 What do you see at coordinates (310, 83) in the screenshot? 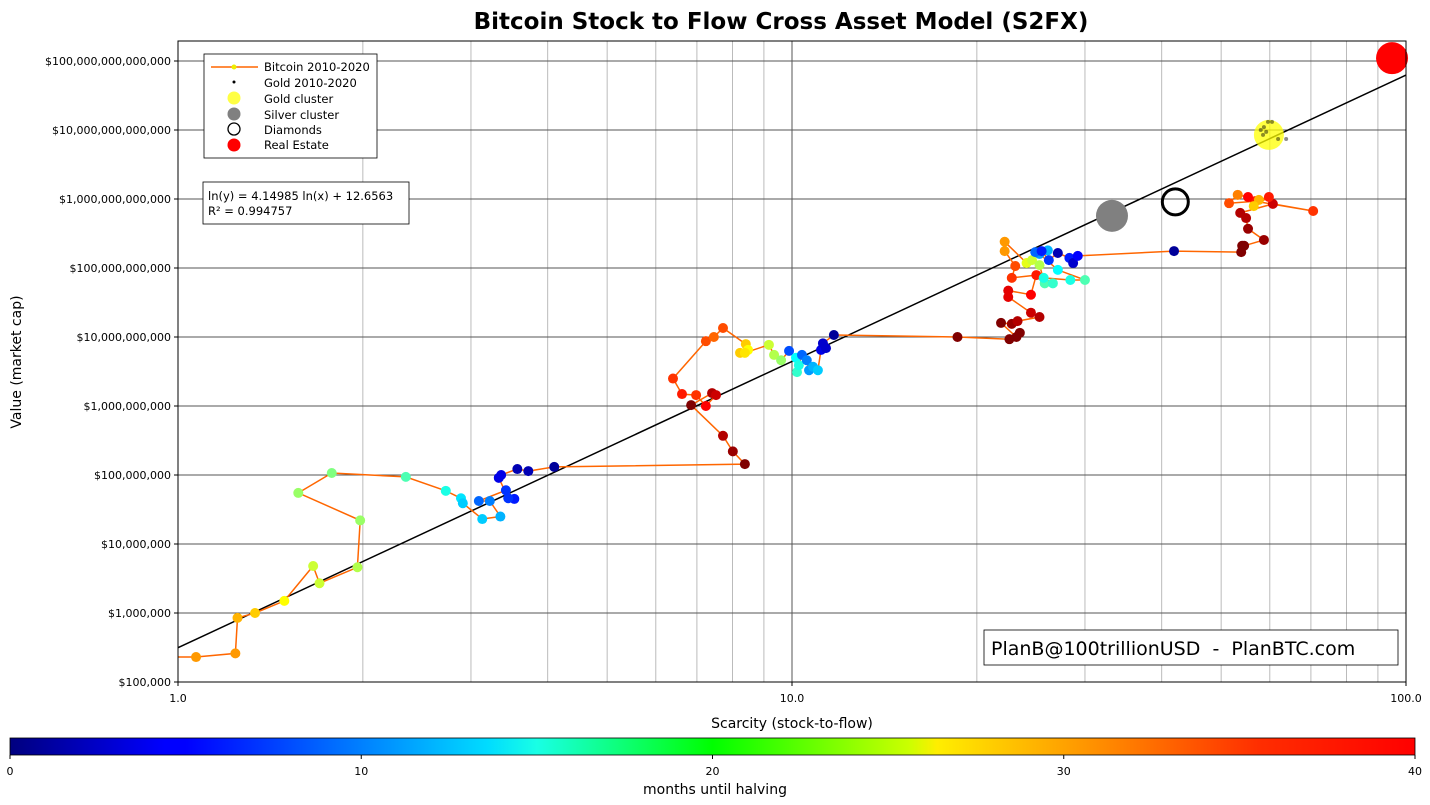
I see `legend-label-gold: Gold 2010-2020` at bounding box center [310, 83].